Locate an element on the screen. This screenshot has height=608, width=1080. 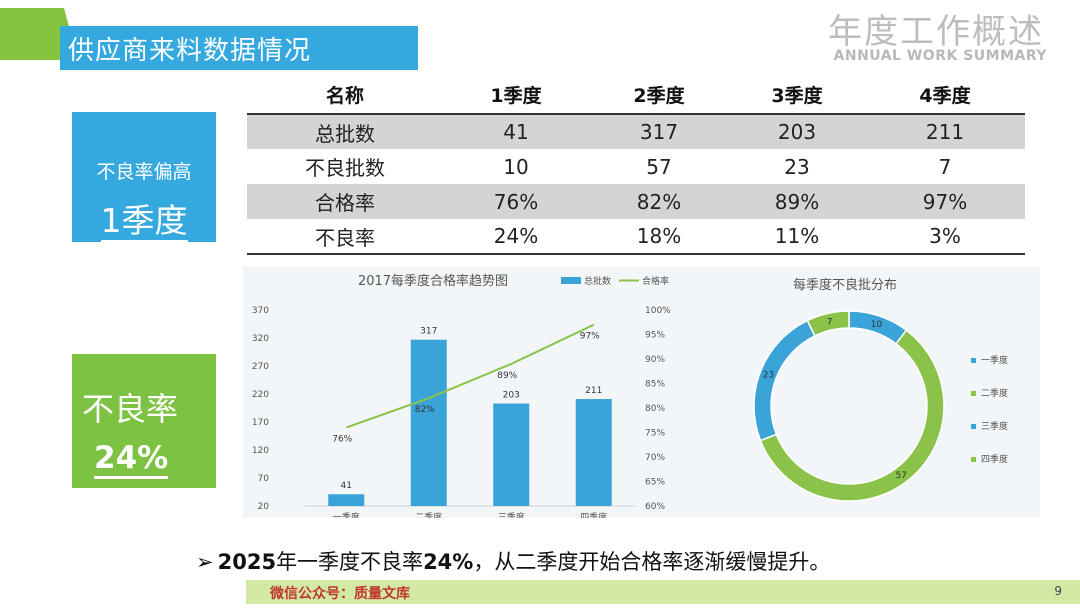
table-cell: 总批数 is located at coordinates (345, 131).